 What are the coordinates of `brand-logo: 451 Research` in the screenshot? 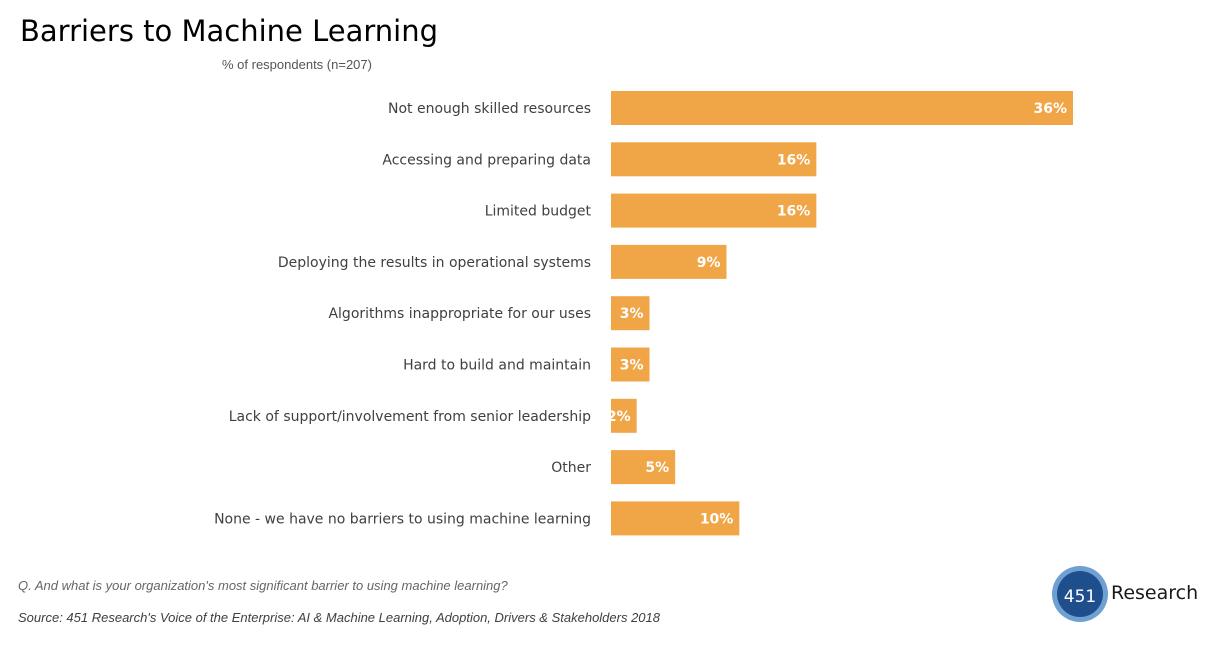 It's located at (1132, 594).